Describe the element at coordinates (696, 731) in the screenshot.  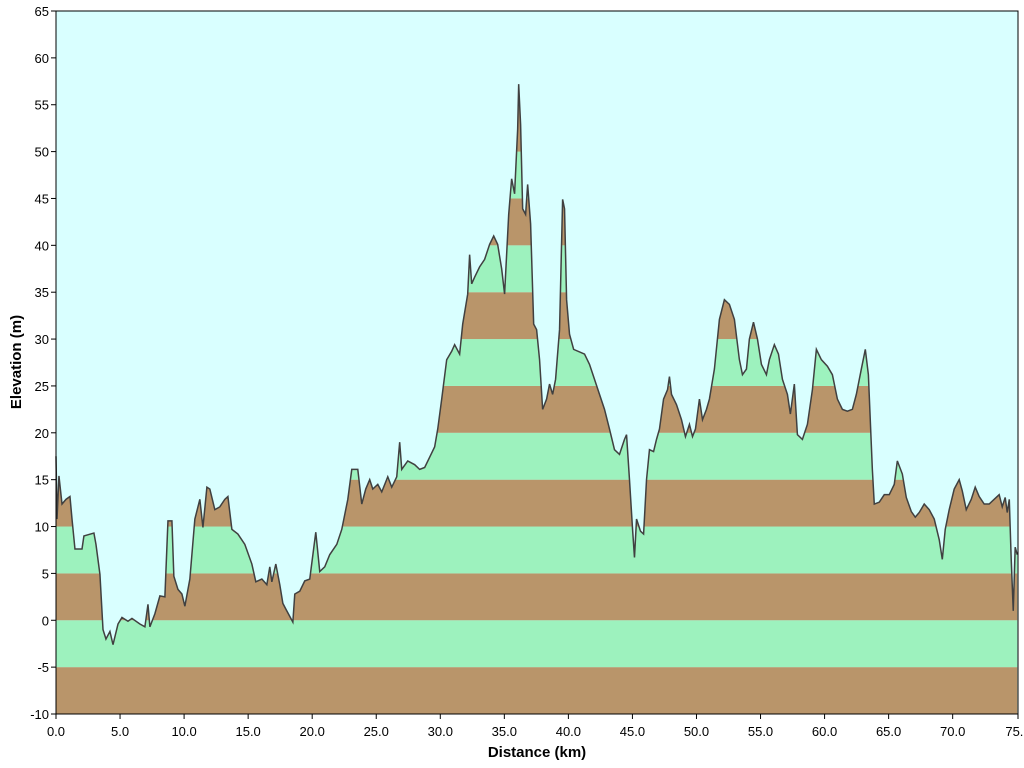
I see `x-tick-label: 50.0` at that location.